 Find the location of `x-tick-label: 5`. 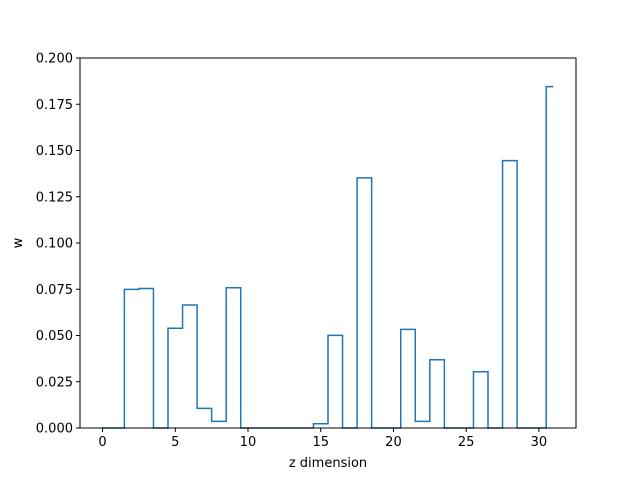

x-tick-label: 5 is located at coordinates (175, 442).